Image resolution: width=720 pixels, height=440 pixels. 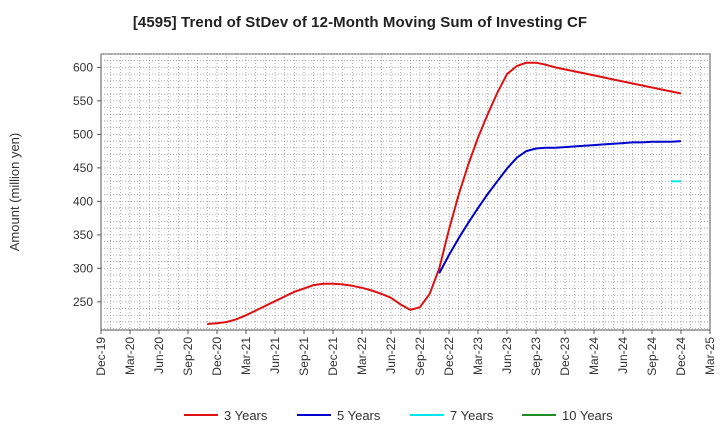 I want to click on x-tick-label: Dec-22, so click(x=449, y=356).